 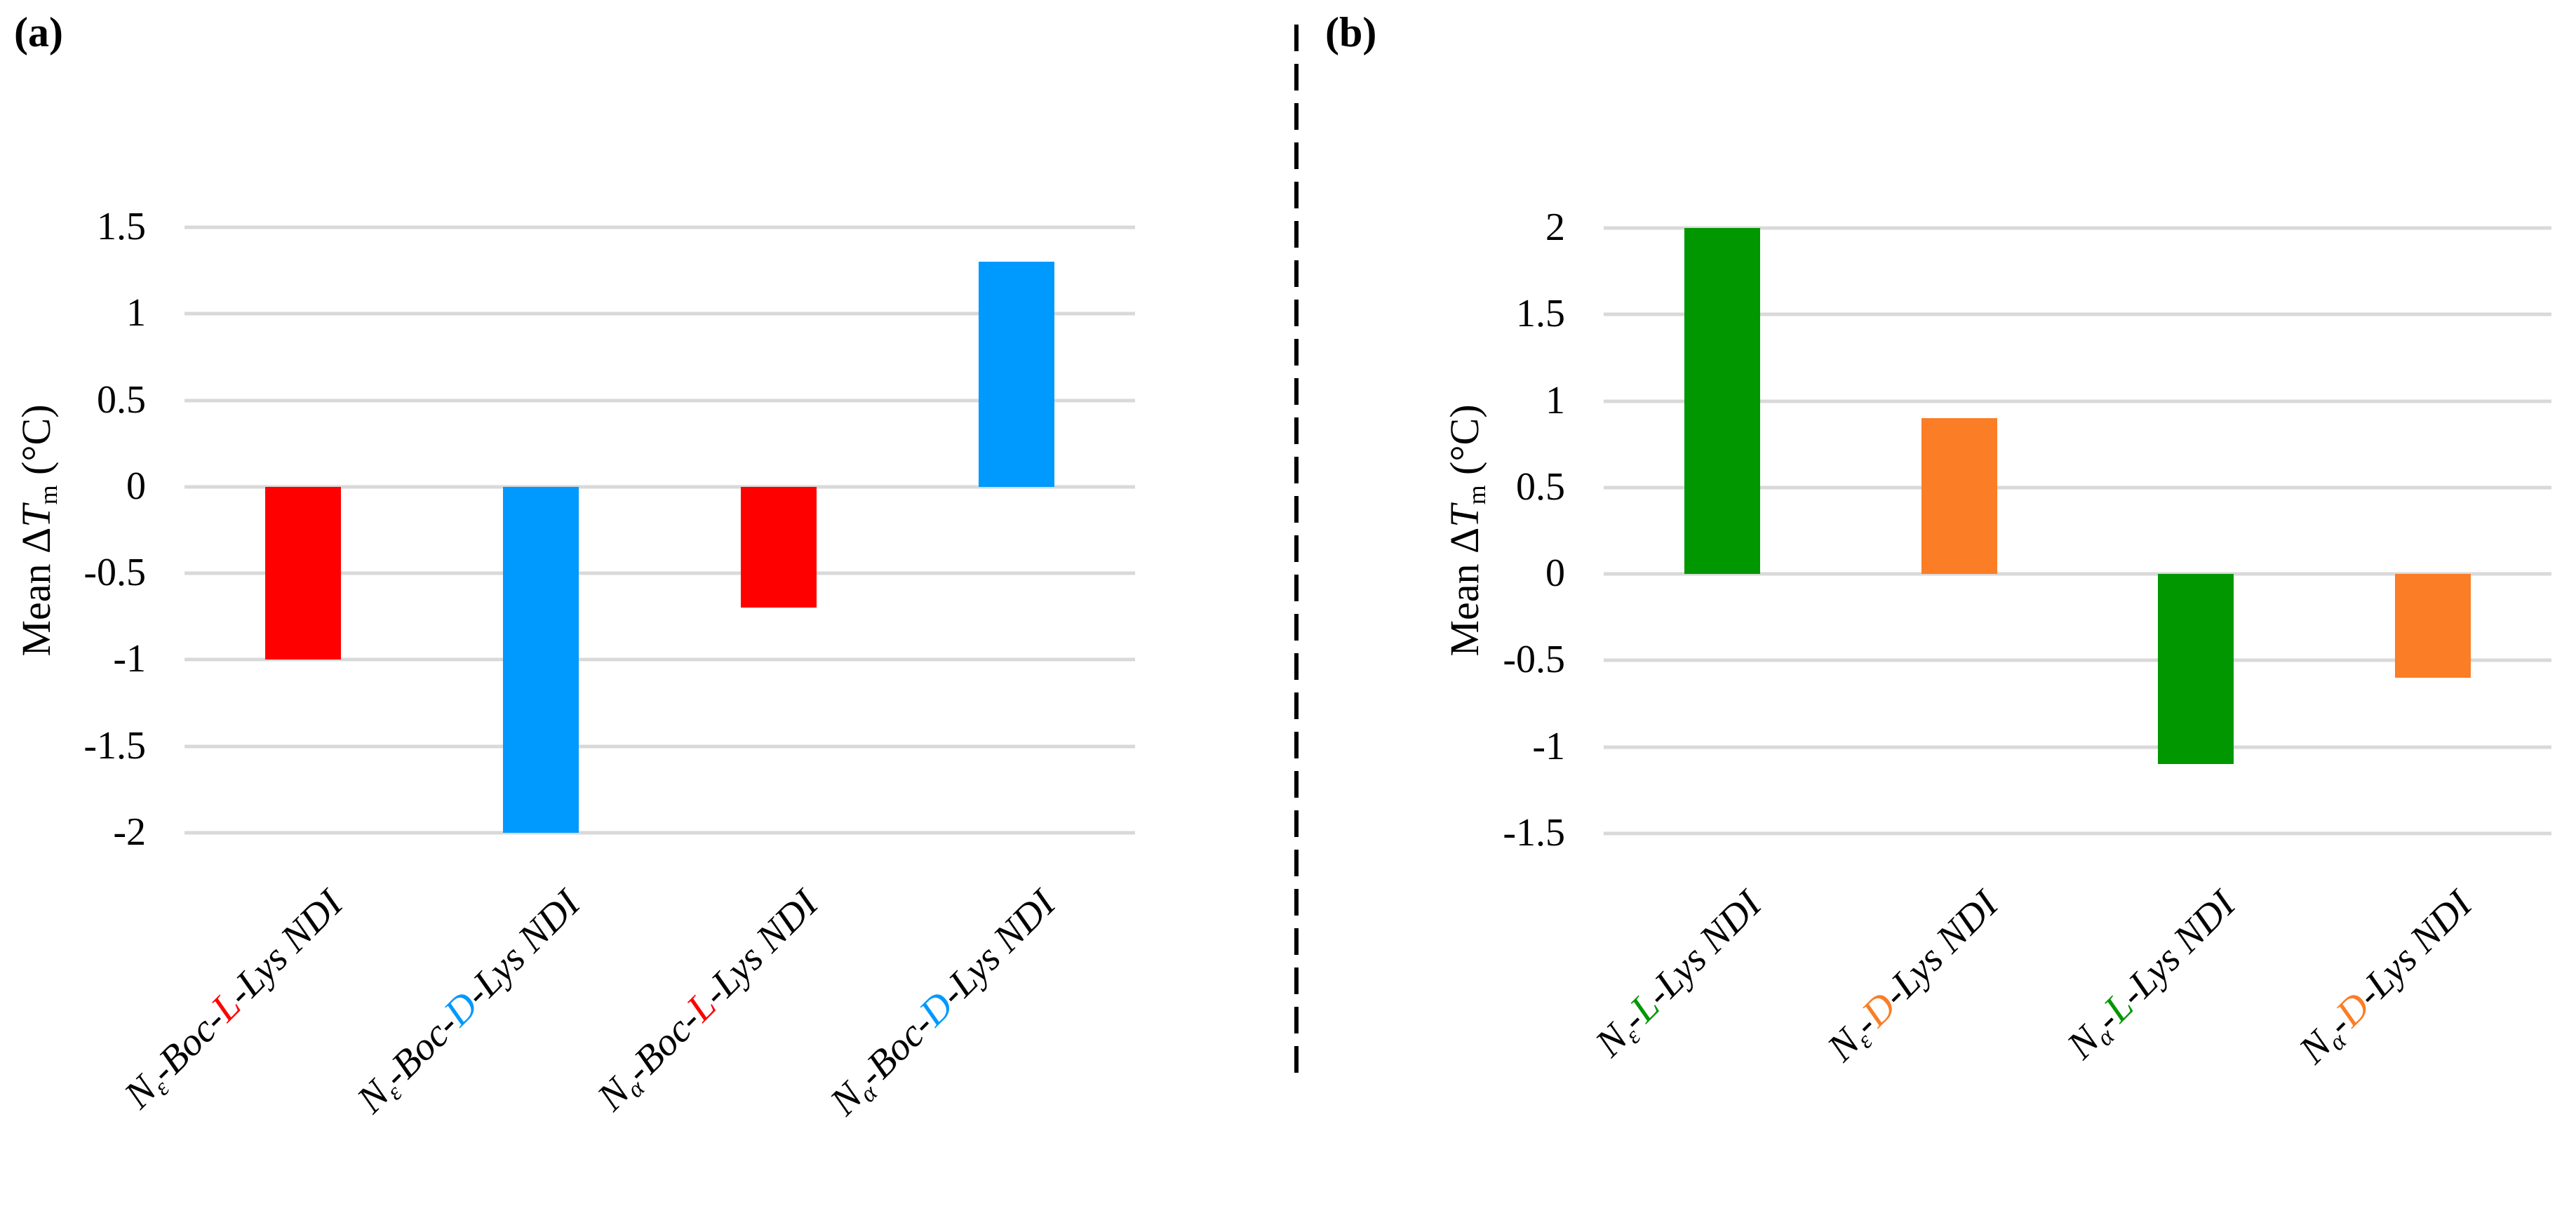 I want to click on y-tick-label-a--0.5: -0.5, so click(x=114, y=573).